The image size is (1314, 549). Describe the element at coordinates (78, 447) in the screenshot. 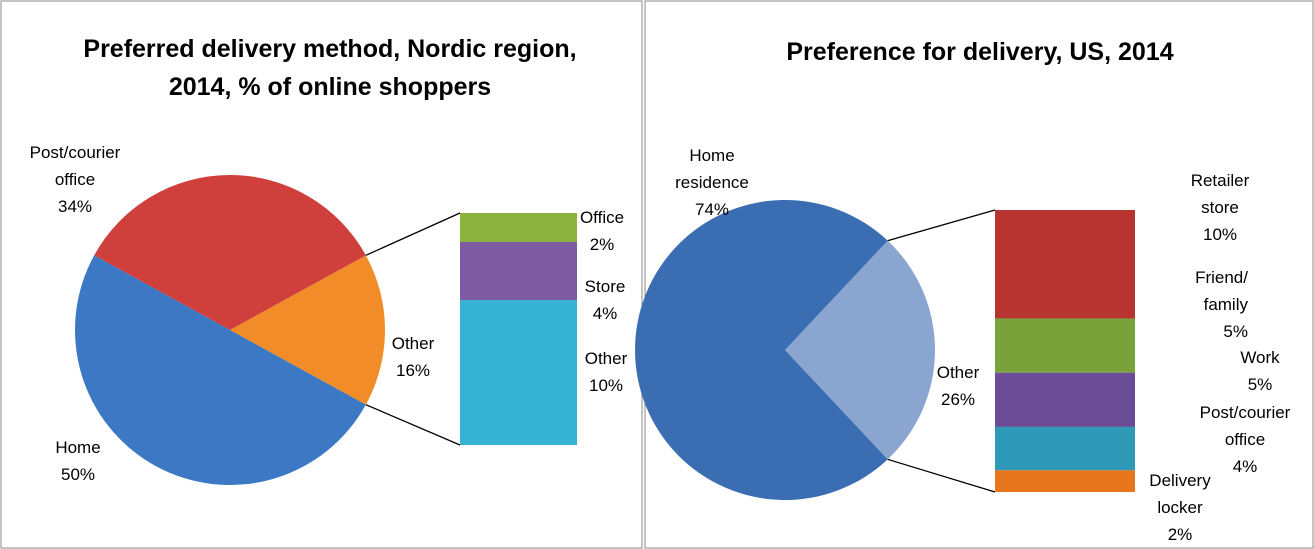

I see `label-name: Home` at that location.